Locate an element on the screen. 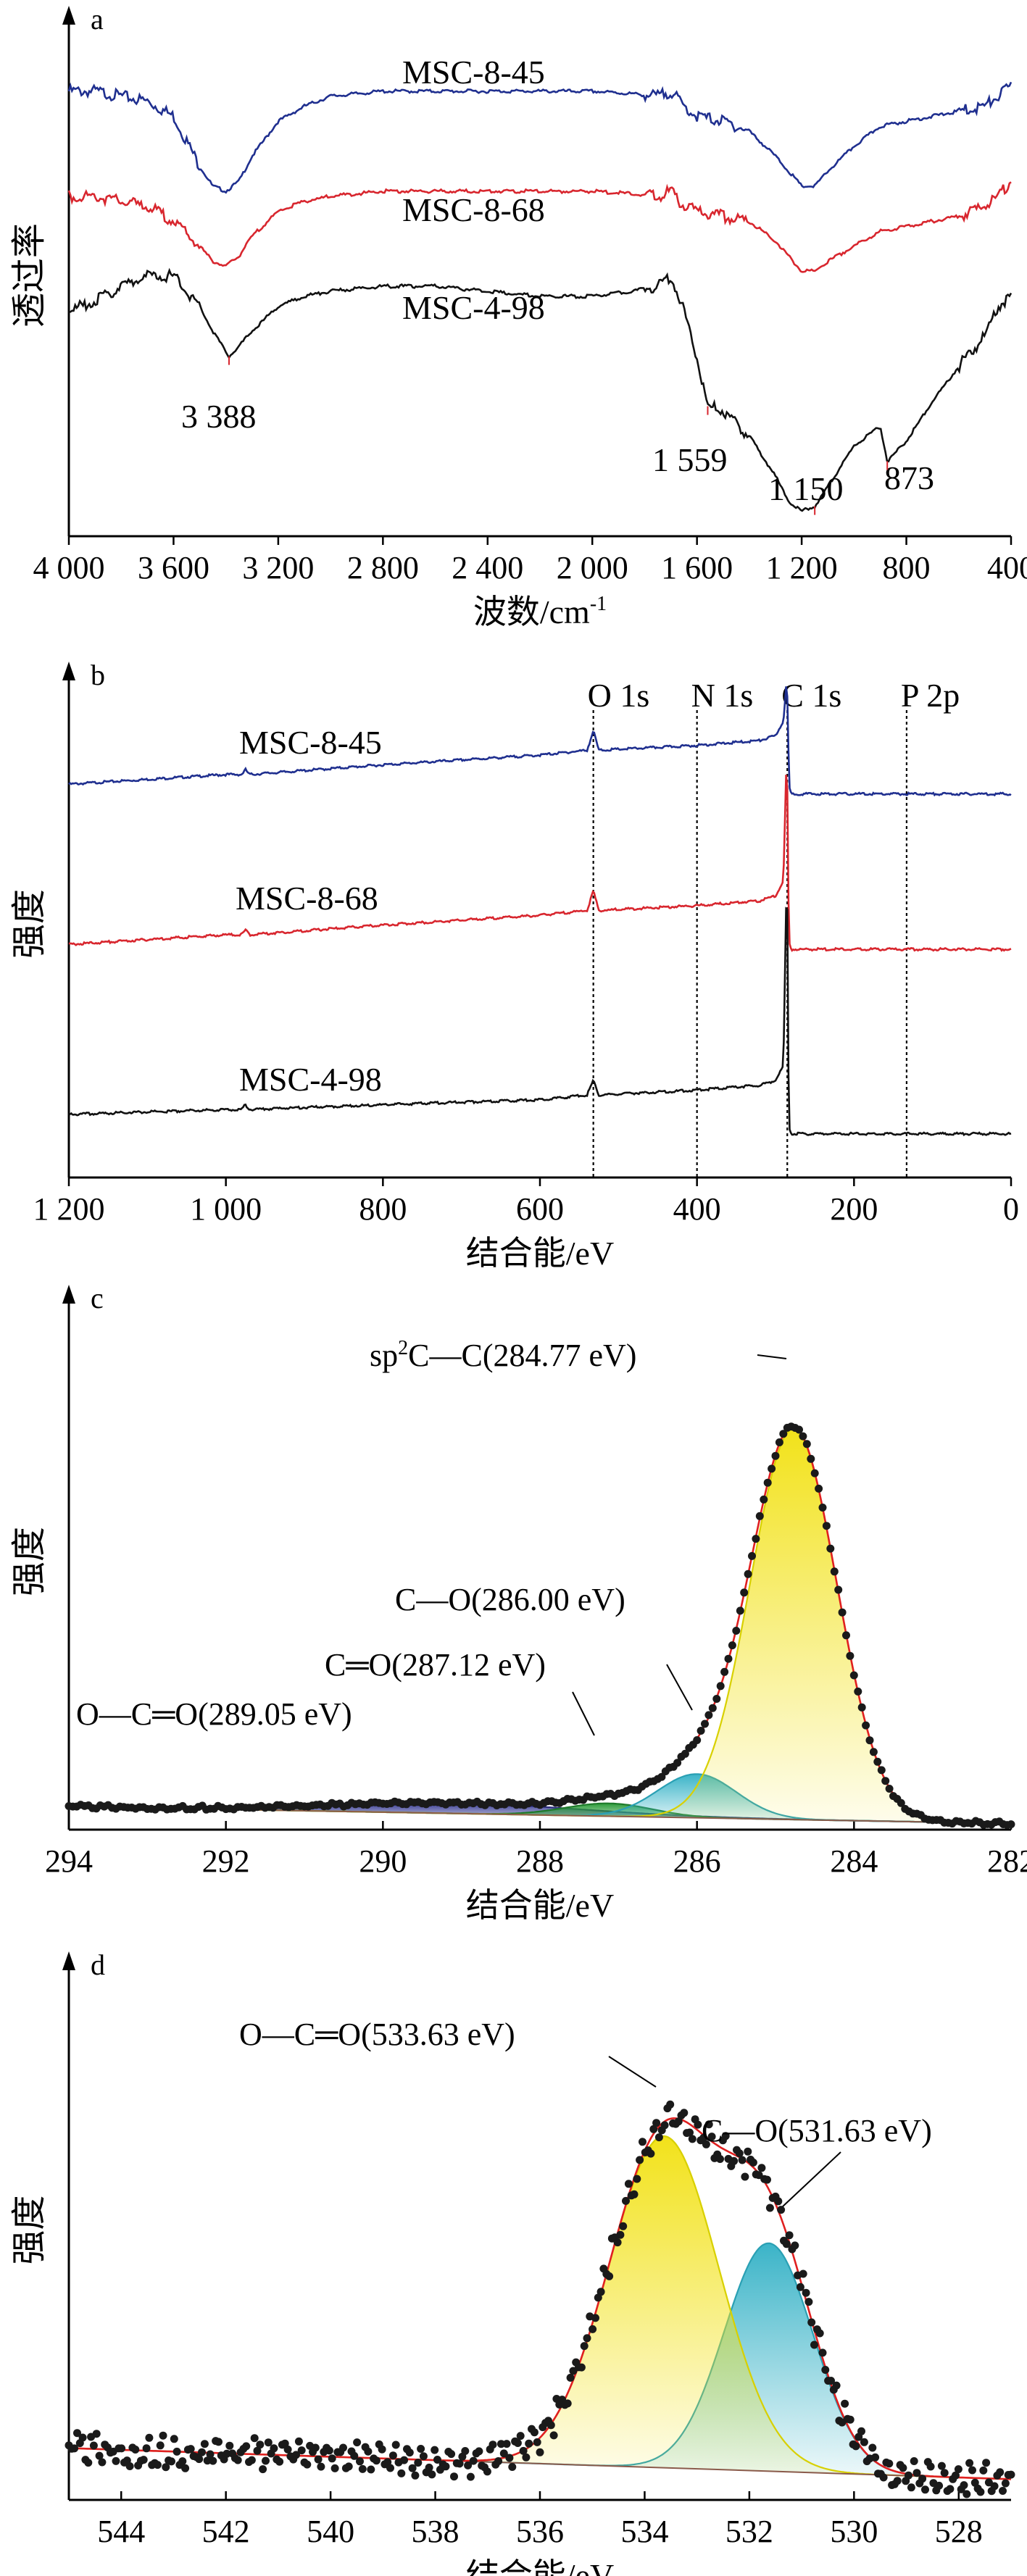 This screenshot has width=1027, height=2576. peak-label: O—C═O(533.63 eV) is located at coordinates (377, 2034).